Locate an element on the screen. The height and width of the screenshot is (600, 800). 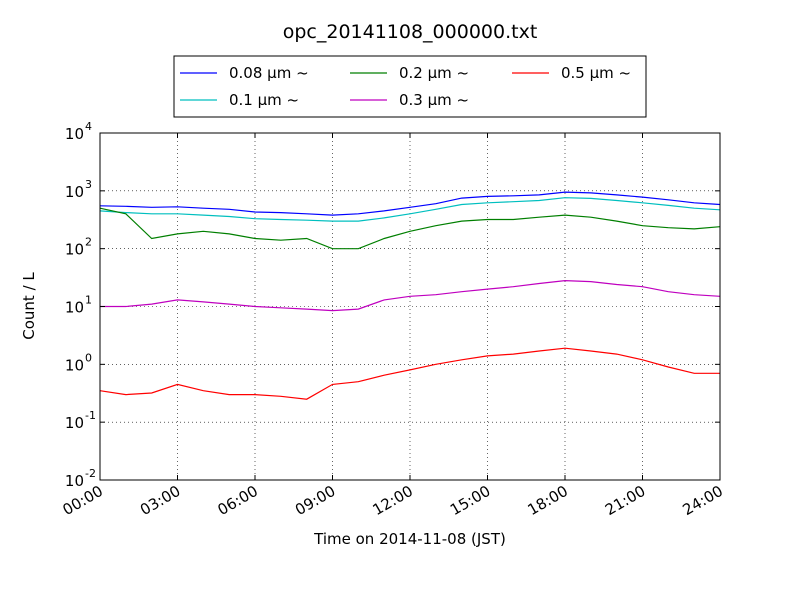
legend-label: 0.5 μm ~ is located at coordinates (596, 73).